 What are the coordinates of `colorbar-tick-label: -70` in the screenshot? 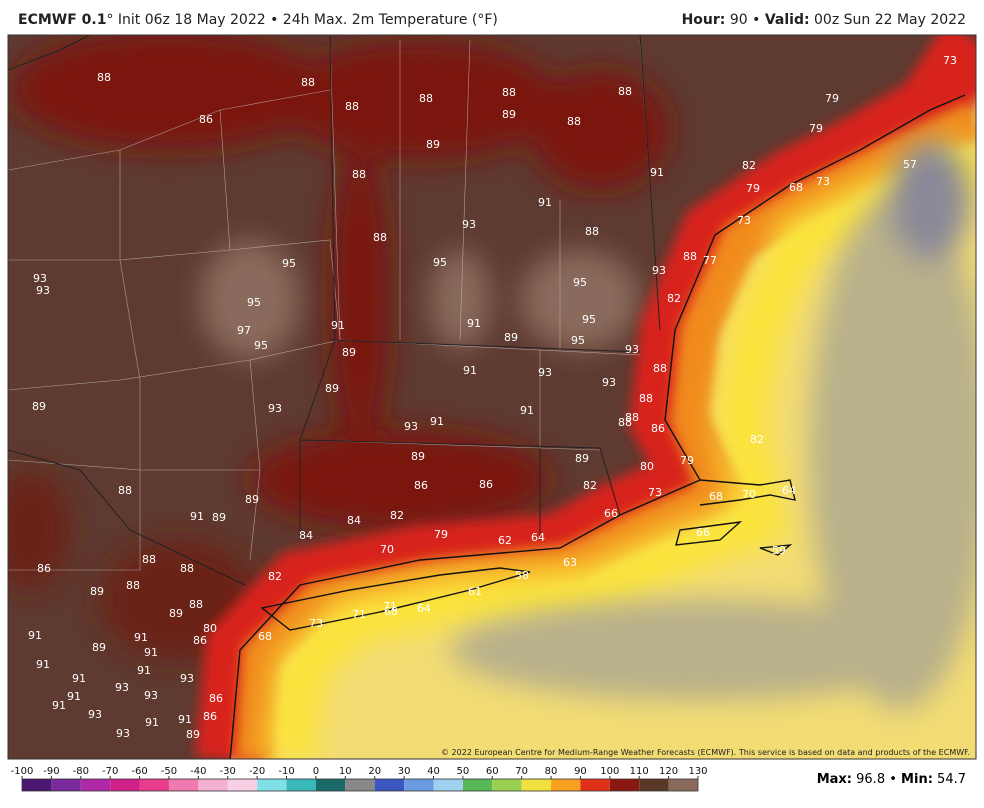 It's located at (110, 771).